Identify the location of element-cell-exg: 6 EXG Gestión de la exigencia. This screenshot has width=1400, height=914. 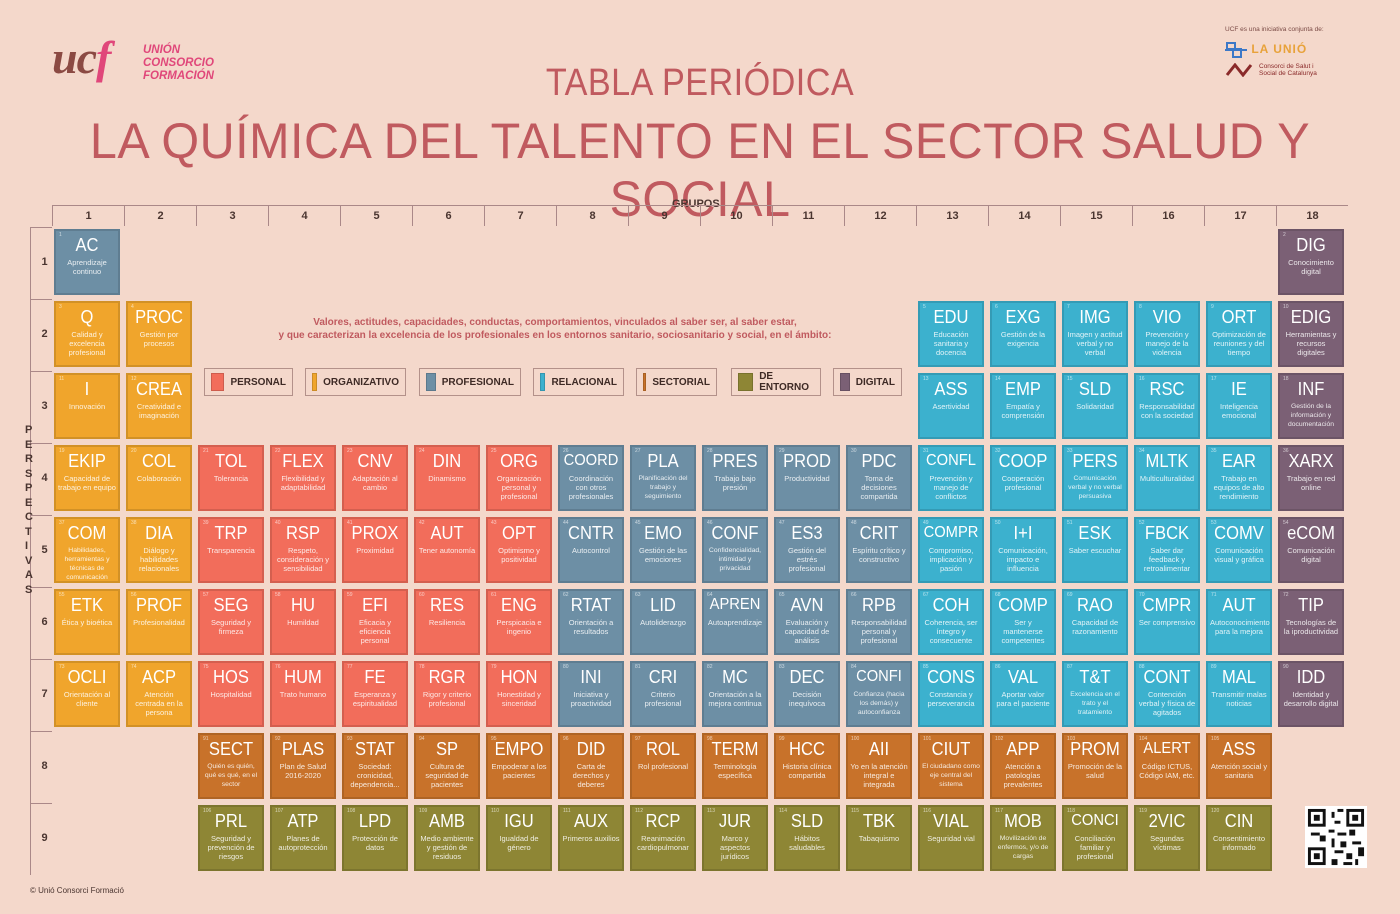
(1023, 334).